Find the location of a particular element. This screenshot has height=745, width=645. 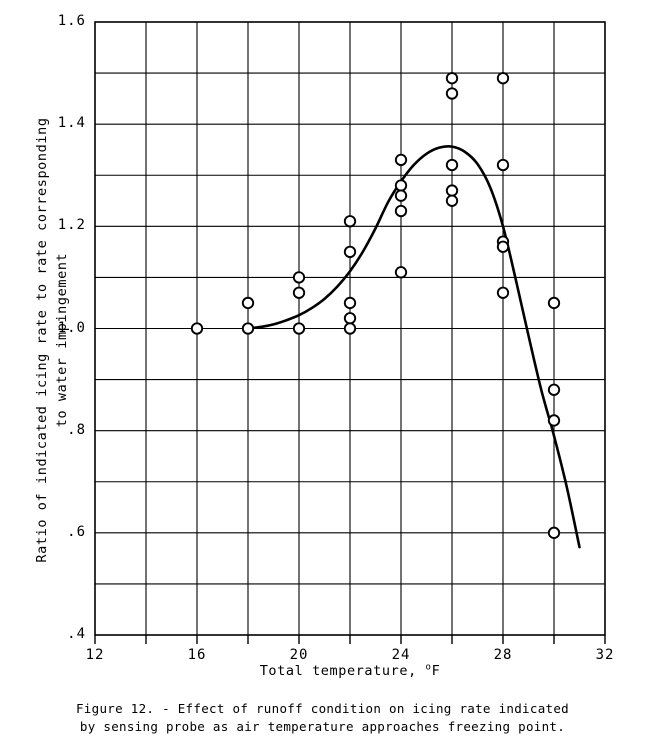

y-tick-label-4: 1.2 is located at coordinates (71, 225).